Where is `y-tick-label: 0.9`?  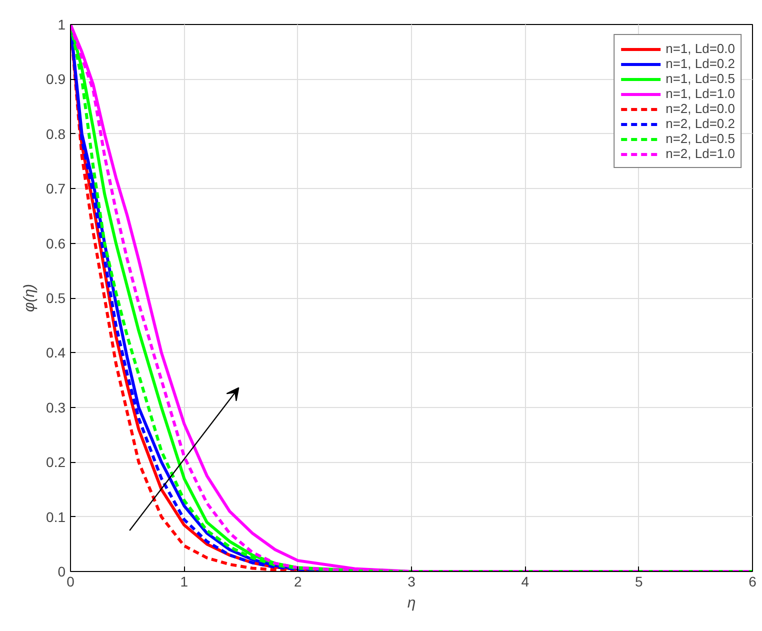
y-tick-label: 0.9 is located at coordinates (56, 79).